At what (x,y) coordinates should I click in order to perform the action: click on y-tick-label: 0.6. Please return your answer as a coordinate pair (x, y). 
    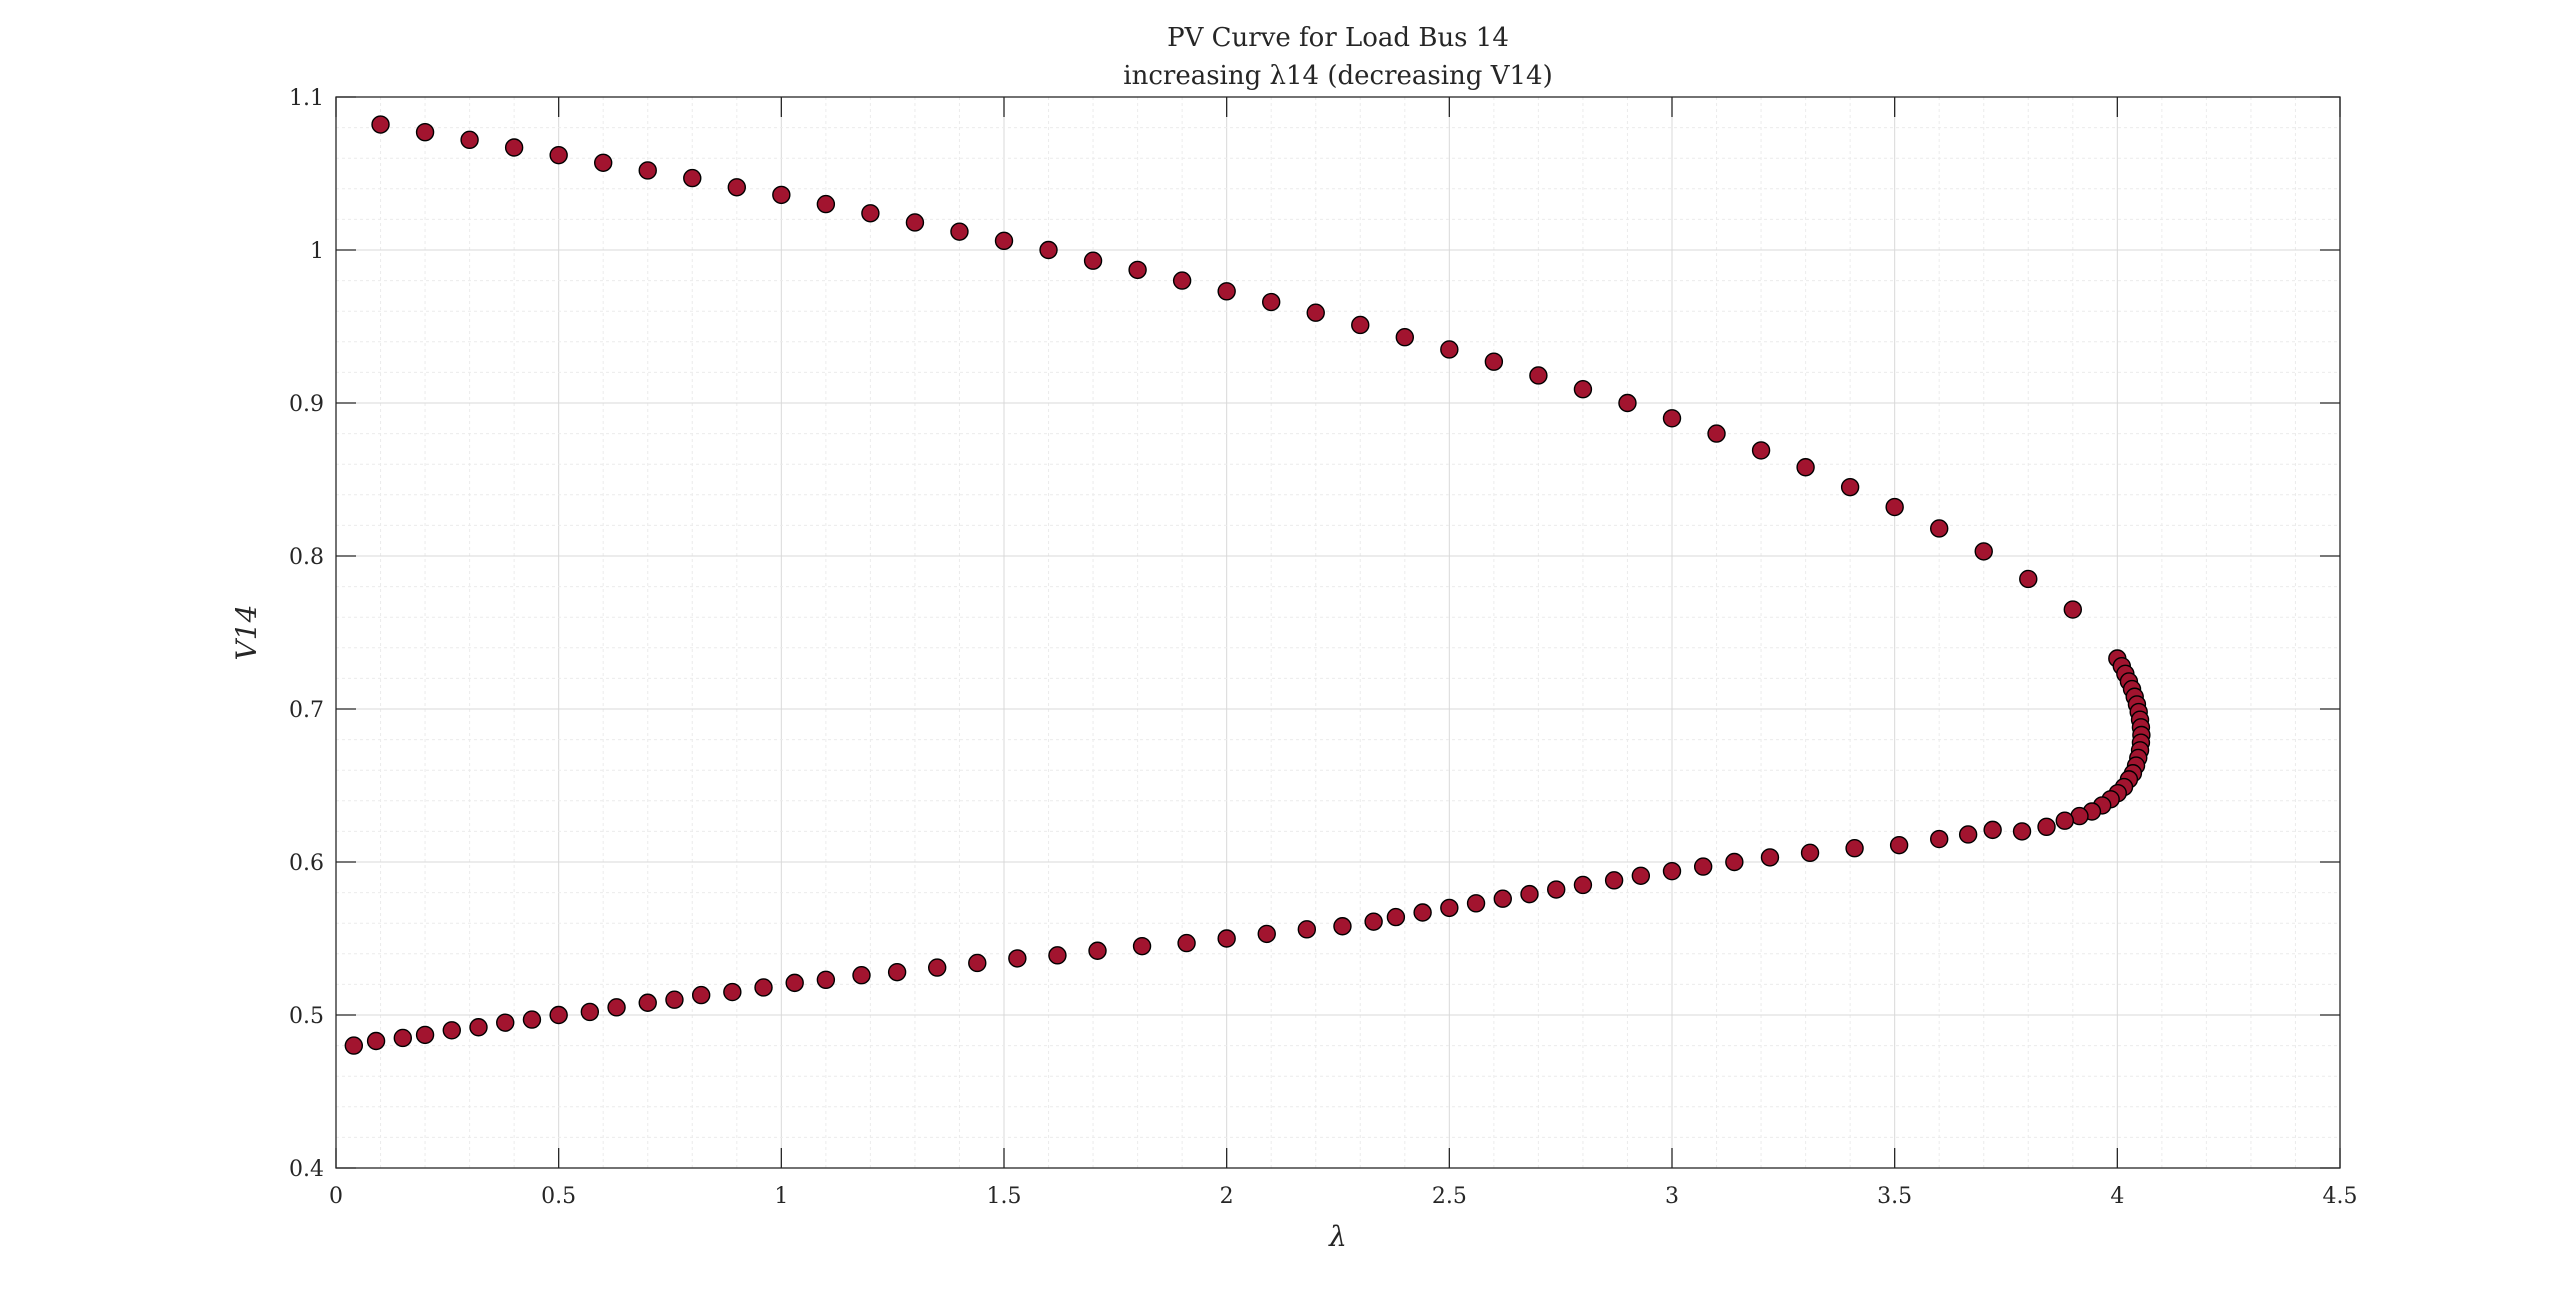
    Looking at the image, I should click on (306, 863).